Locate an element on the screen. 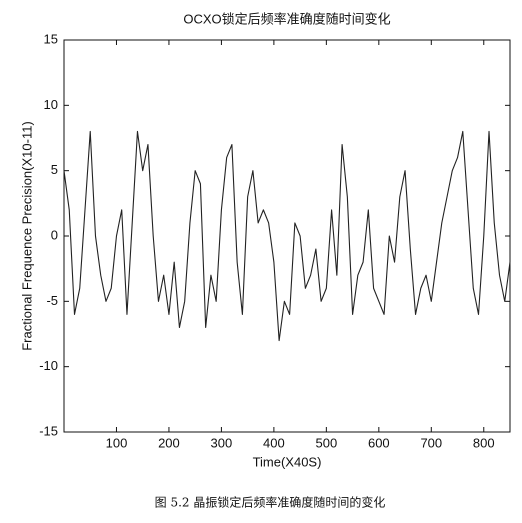 This screenshot has height=523, width=522. x-tick-label: 300 is located at coordinates (222, 442).